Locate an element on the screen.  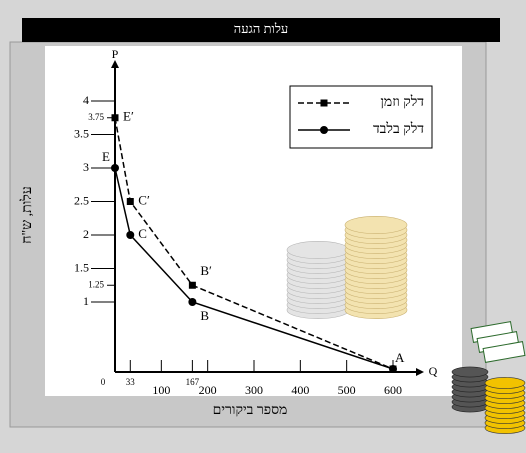
x-tick-label: 600 is located at coordinates (393, 390).